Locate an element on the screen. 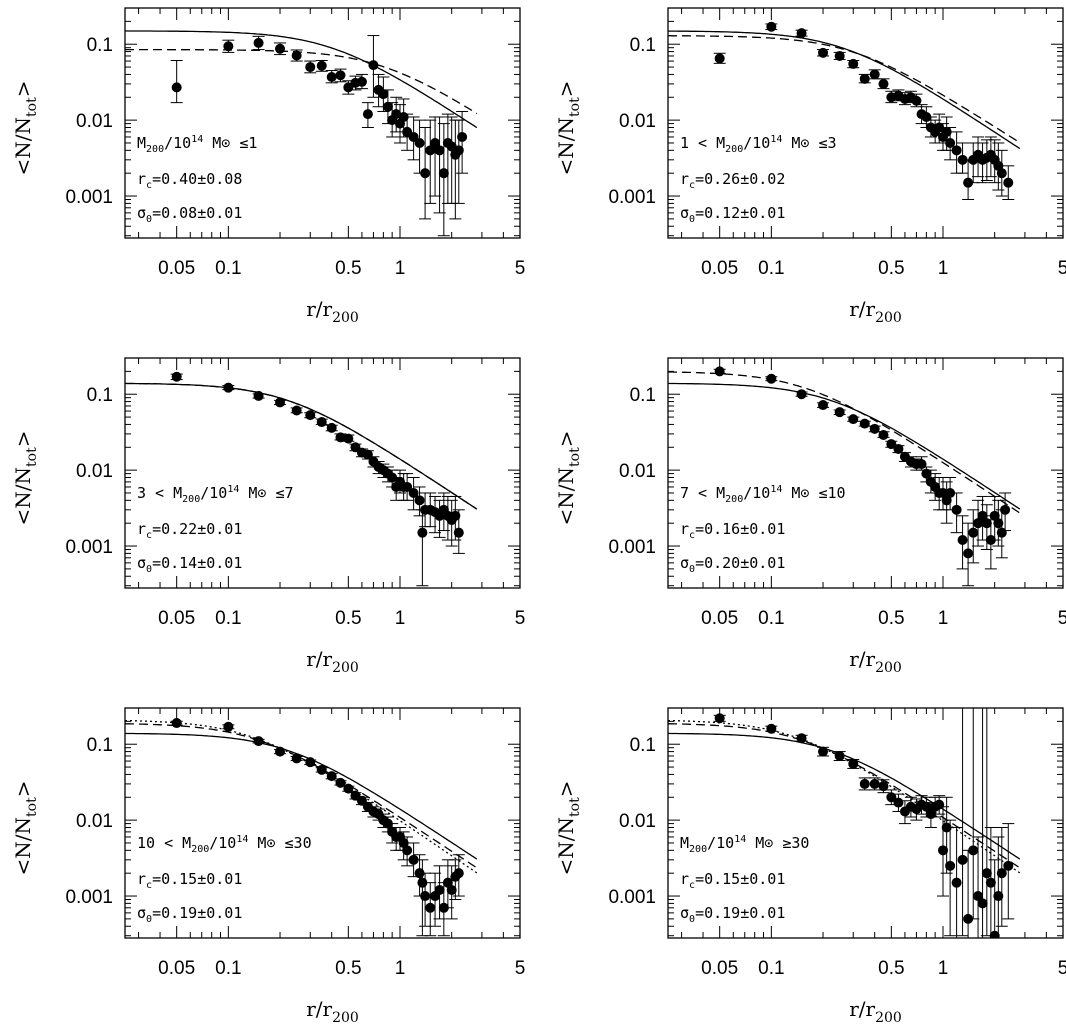  x-tick-label: 5 is located at coordinates (520, 268).